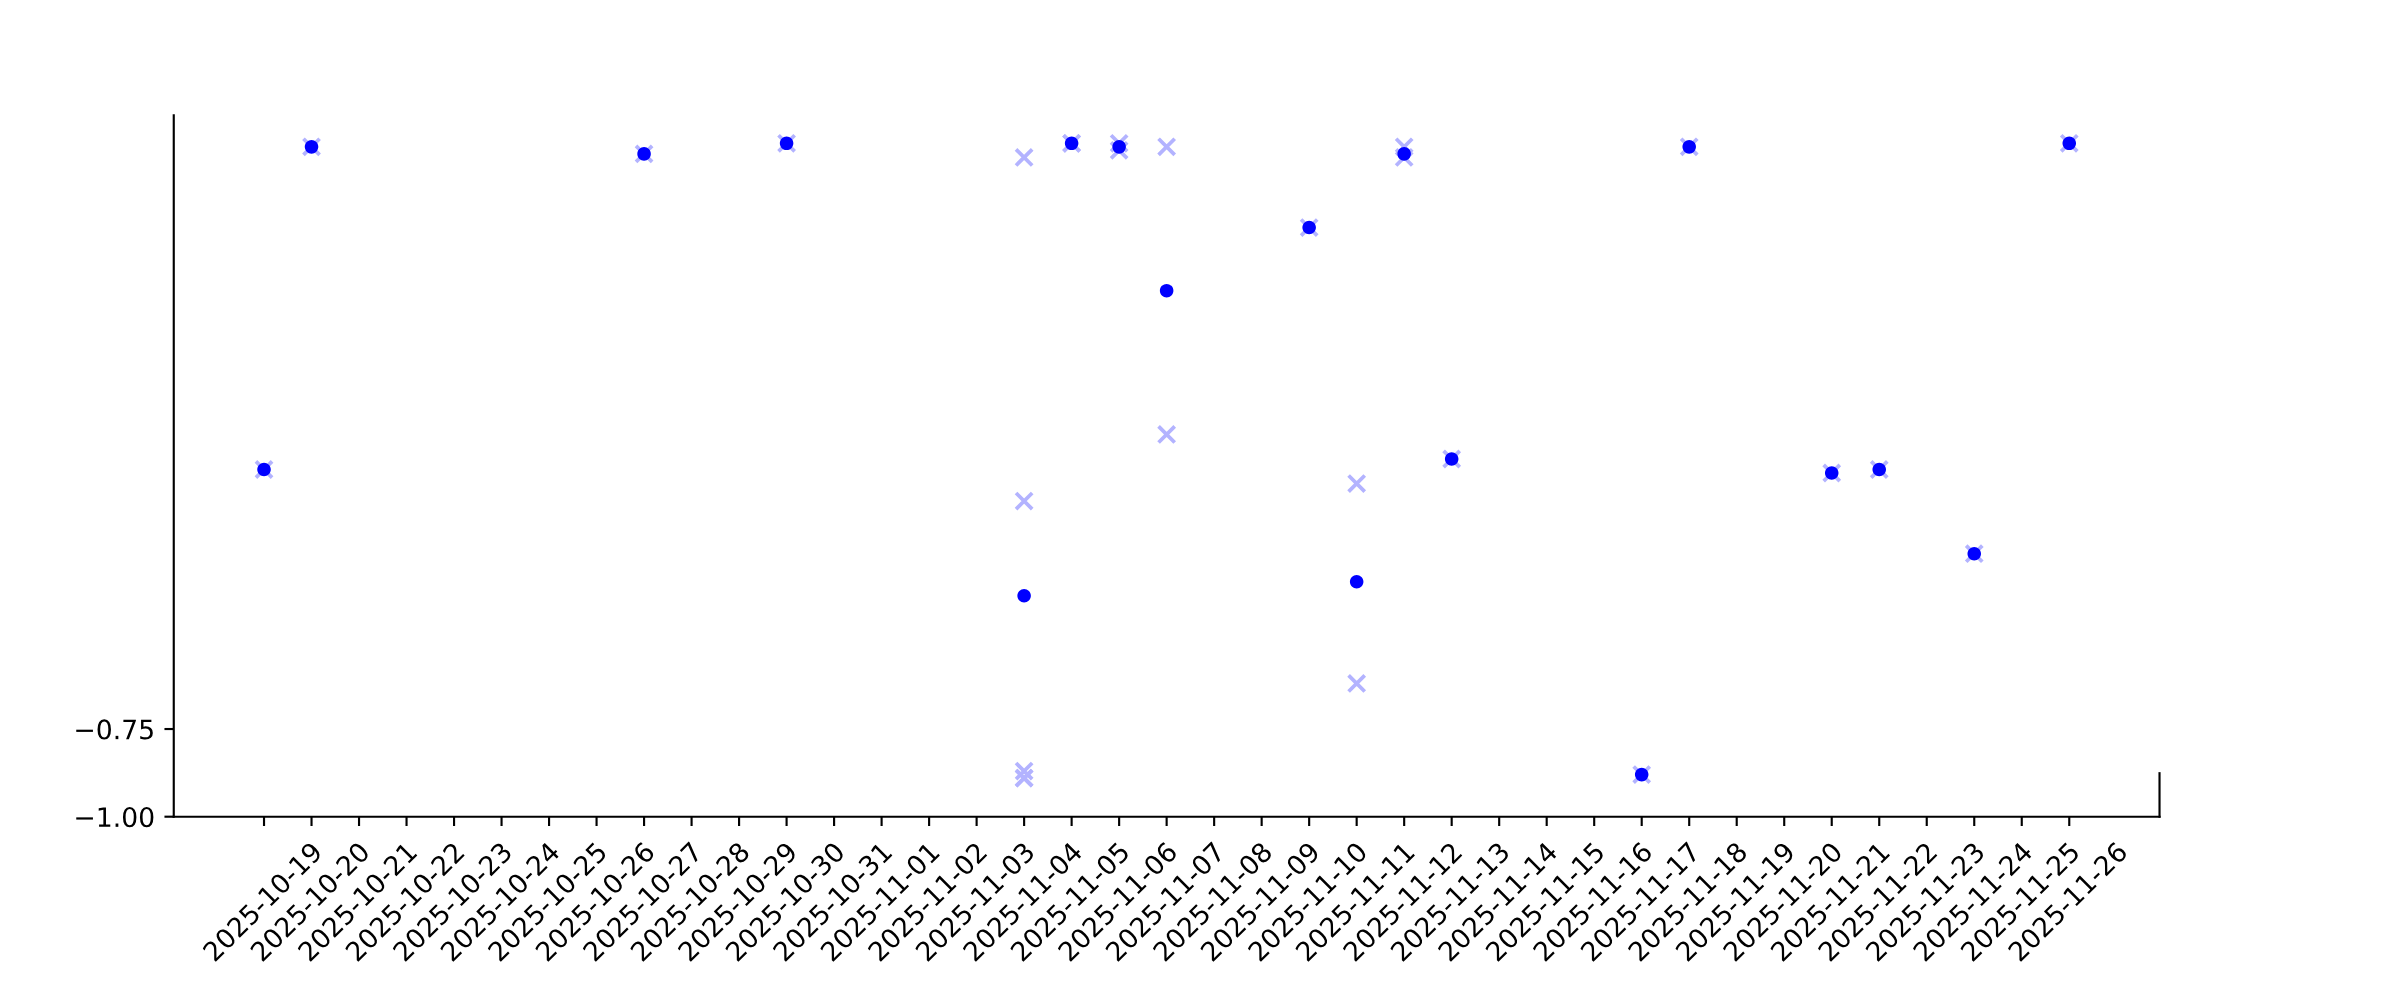  What do you see at coordinates (114, 729) in the screenshot?
I see `y-tick-label: −0.75` at bounding box center [114, 729].